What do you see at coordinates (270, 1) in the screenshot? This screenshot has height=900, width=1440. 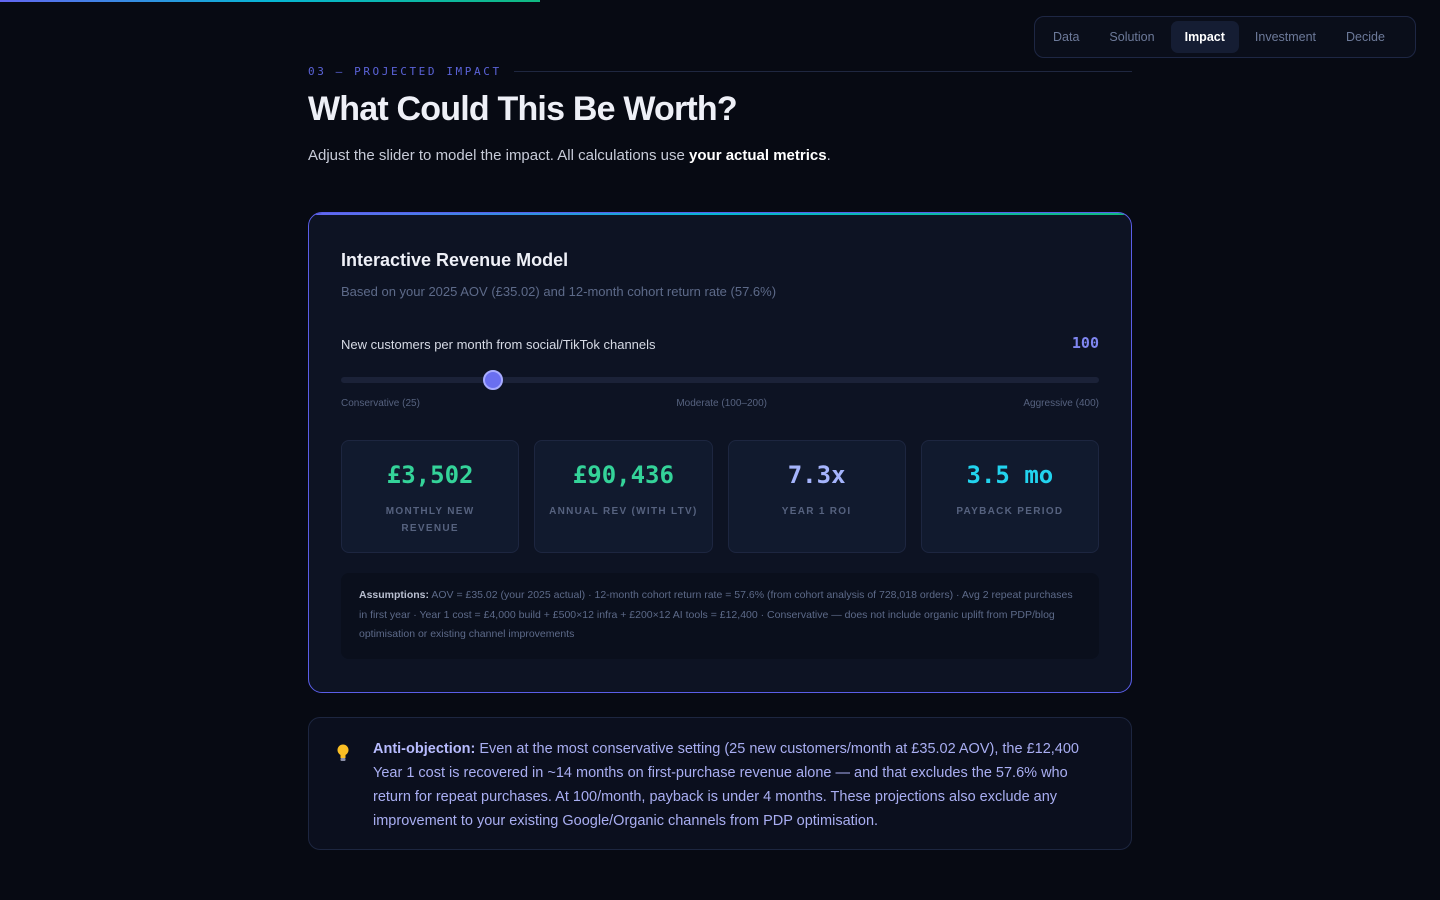 I see `page-progress-bar` at bounding box center [270, 1].